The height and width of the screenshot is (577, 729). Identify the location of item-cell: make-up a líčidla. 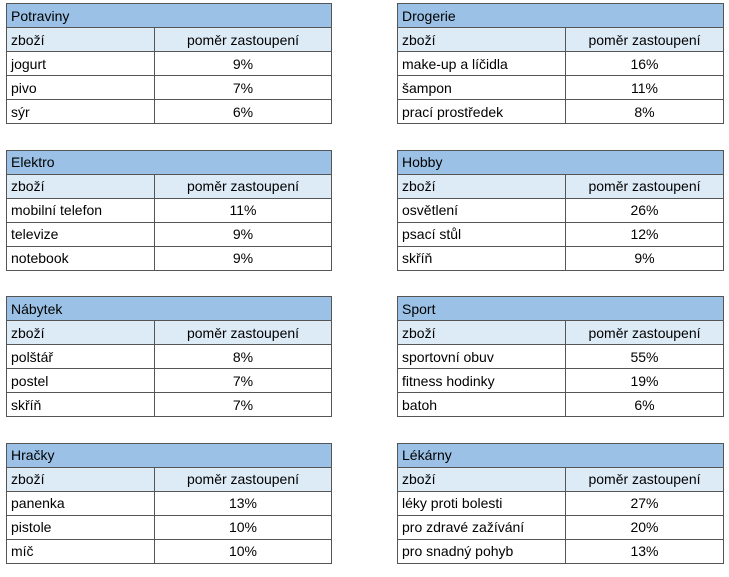
(481, 63).